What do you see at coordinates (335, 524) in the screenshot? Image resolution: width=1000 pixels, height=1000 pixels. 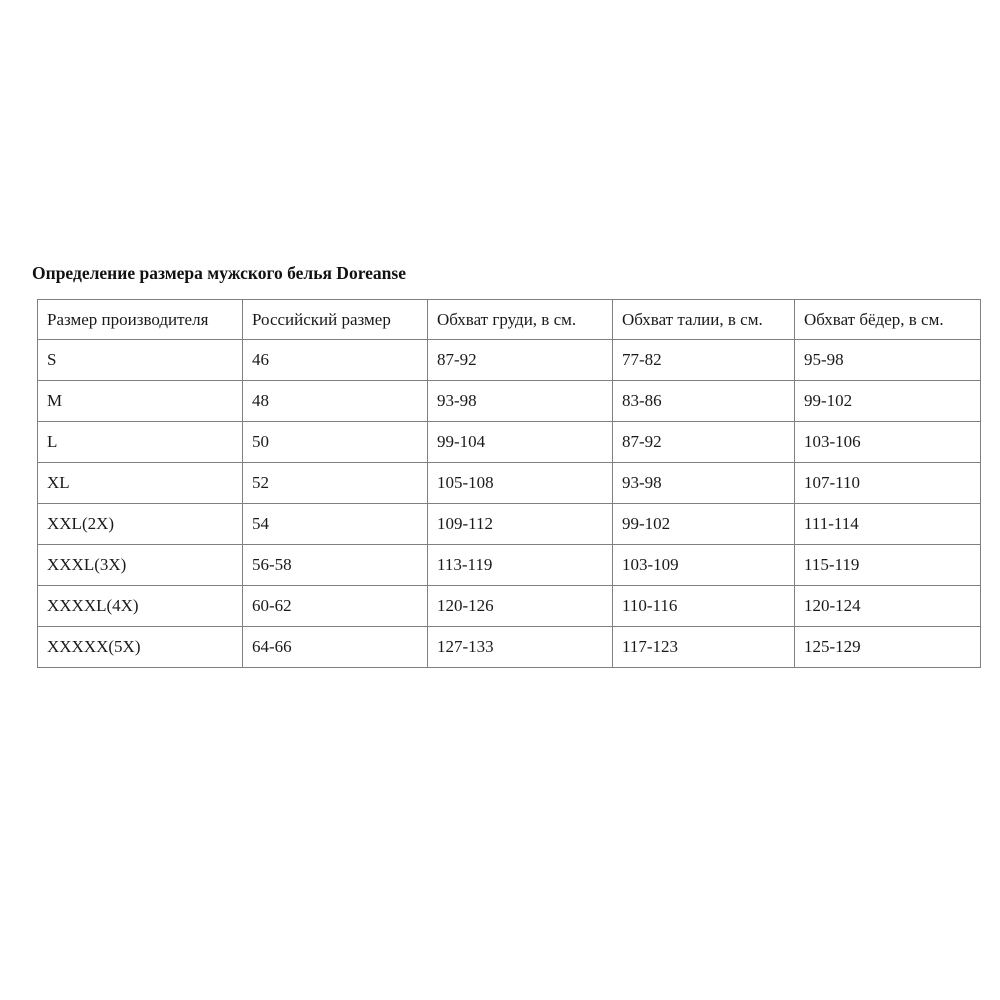 I see `table-cell: 54` at bounding box center [335, 524].